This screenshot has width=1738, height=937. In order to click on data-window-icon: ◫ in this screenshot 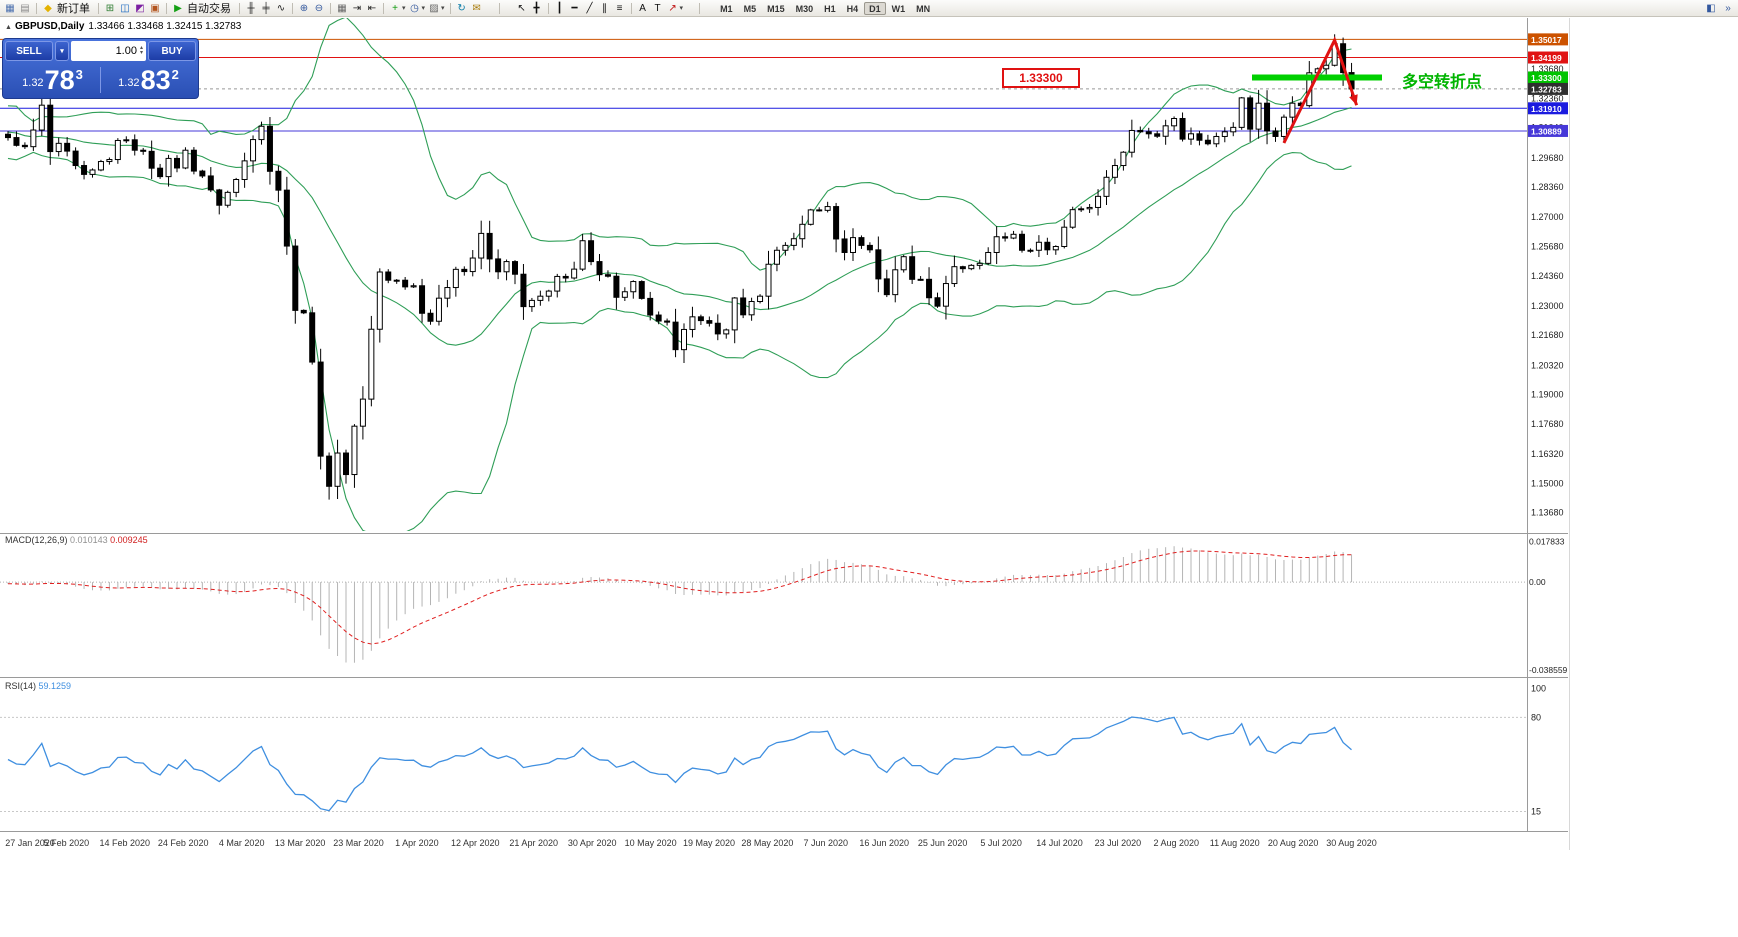, I will do `click(125, 8)`.